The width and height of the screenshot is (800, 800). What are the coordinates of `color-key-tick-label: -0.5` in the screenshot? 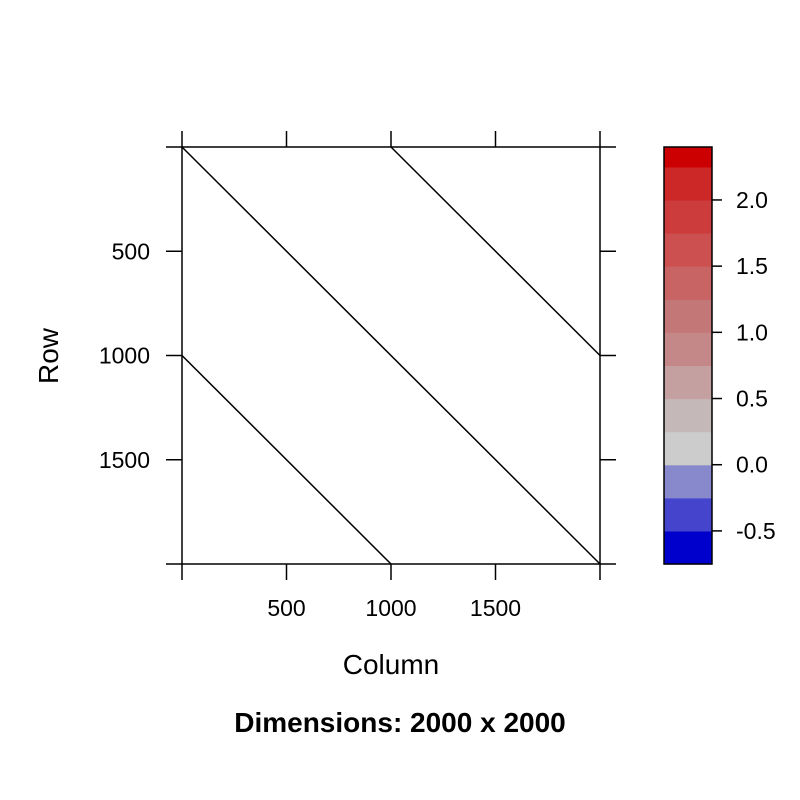 It's located at (756, 531).